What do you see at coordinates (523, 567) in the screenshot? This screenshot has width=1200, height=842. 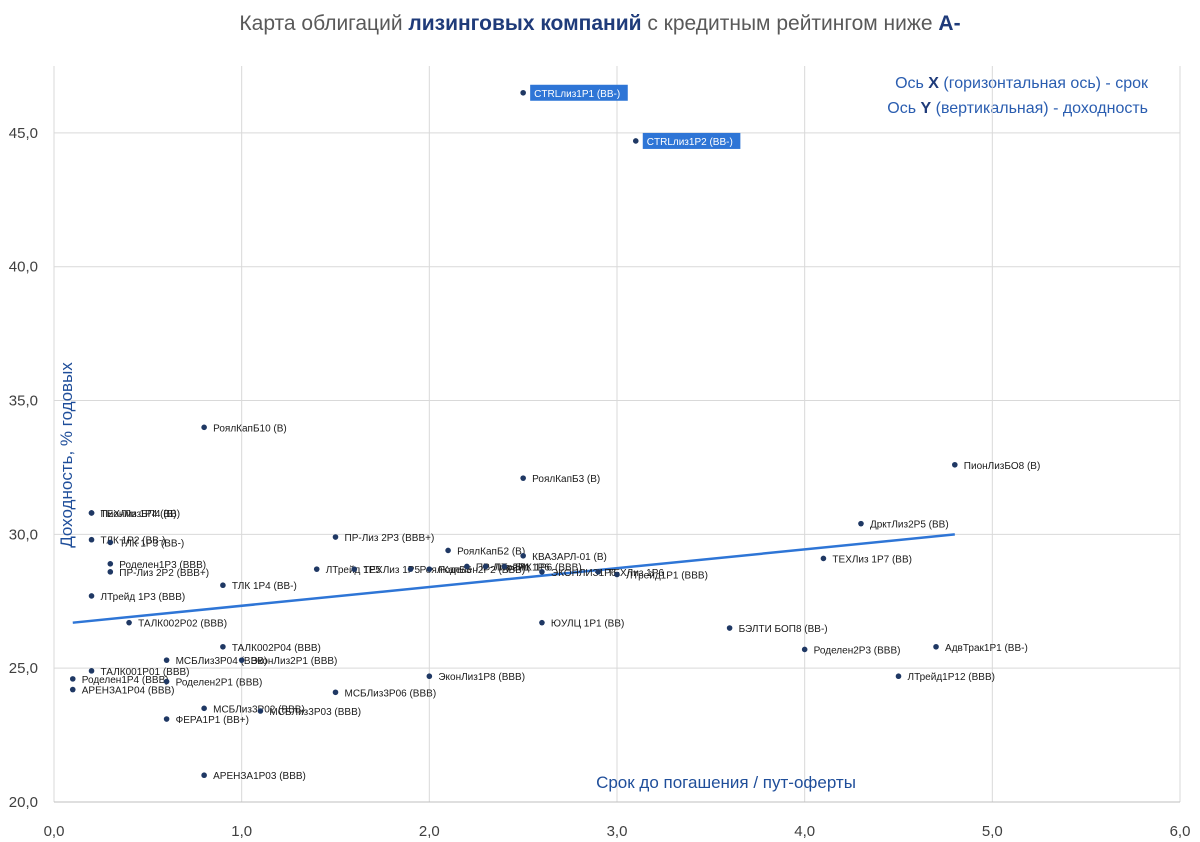 I see `data-label: ЛТрейд 1Р6` at bounding box center [523, 567].